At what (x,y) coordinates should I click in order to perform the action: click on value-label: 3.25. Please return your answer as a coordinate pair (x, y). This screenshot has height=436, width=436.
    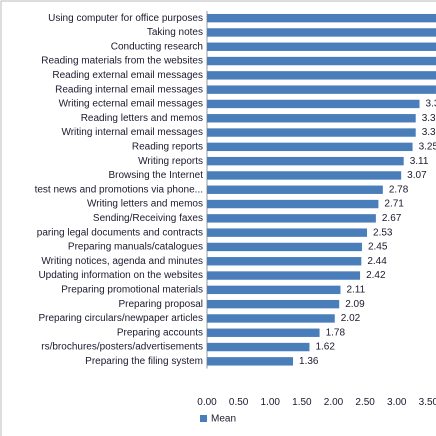
    Looking at the image, I should click on (427, 146).